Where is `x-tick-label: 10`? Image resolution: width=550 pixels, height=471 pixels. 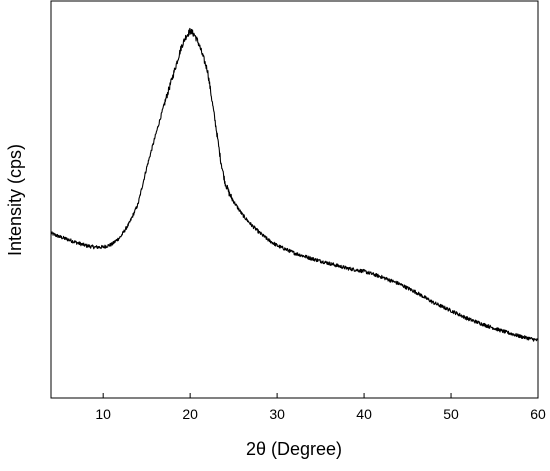 x-tick-label: 10 is located at coordinates (103, 414).